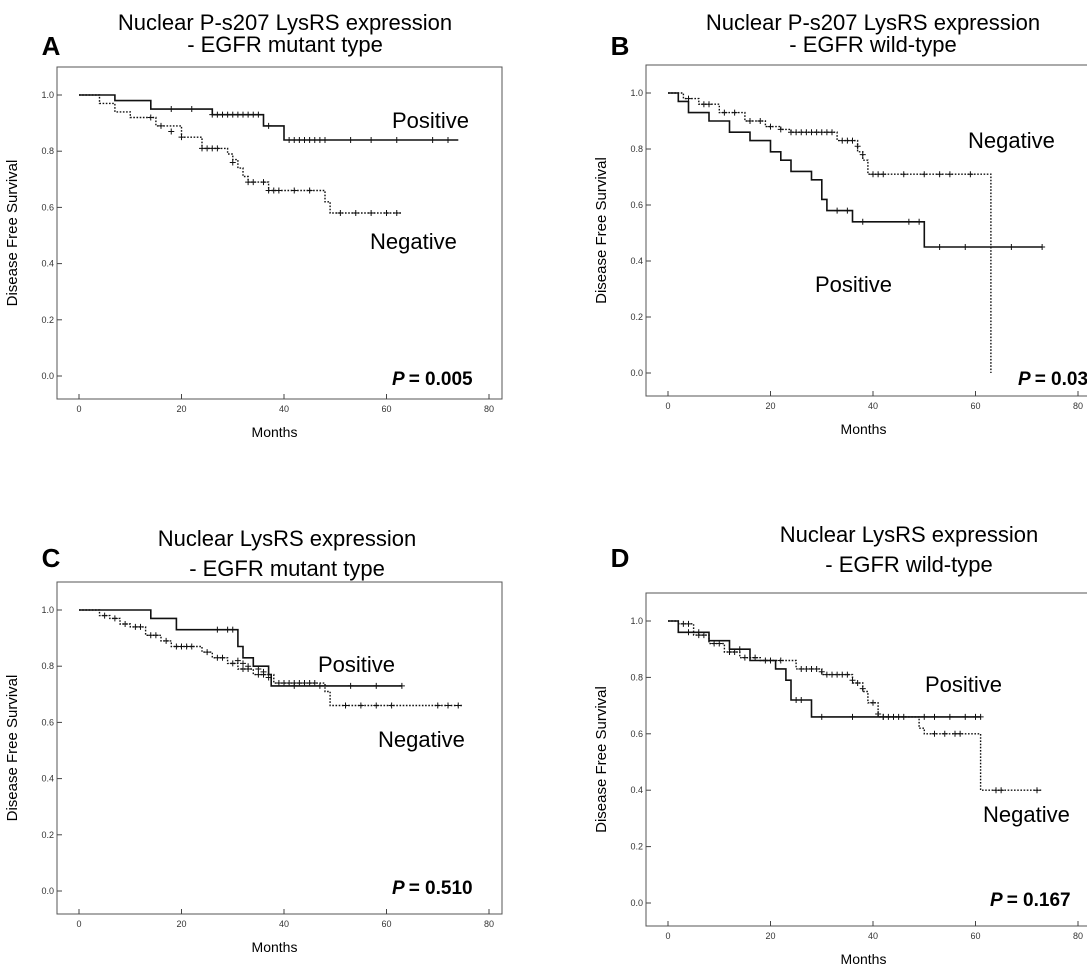 The height and width of the screenshot is (971, 1087). Describe the element at coordinates (47, 376) in the screenshot. I see `y-tick-label: 0.0` at that location.